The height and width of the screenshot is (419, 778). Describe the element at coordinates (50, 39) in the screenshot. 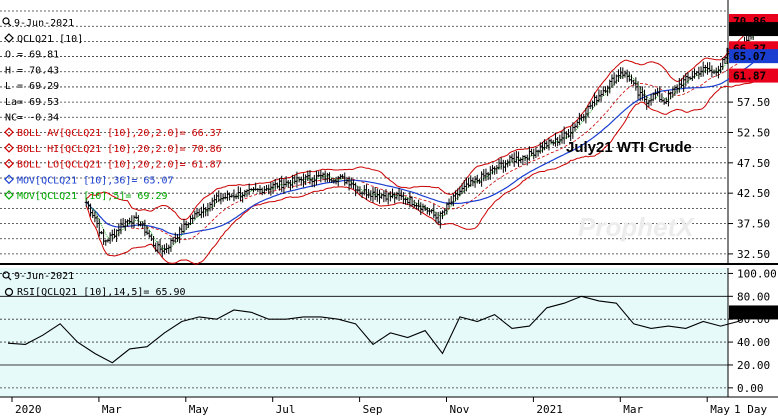

I see `price-legend-item: QCLQ21 [10]` at that location.